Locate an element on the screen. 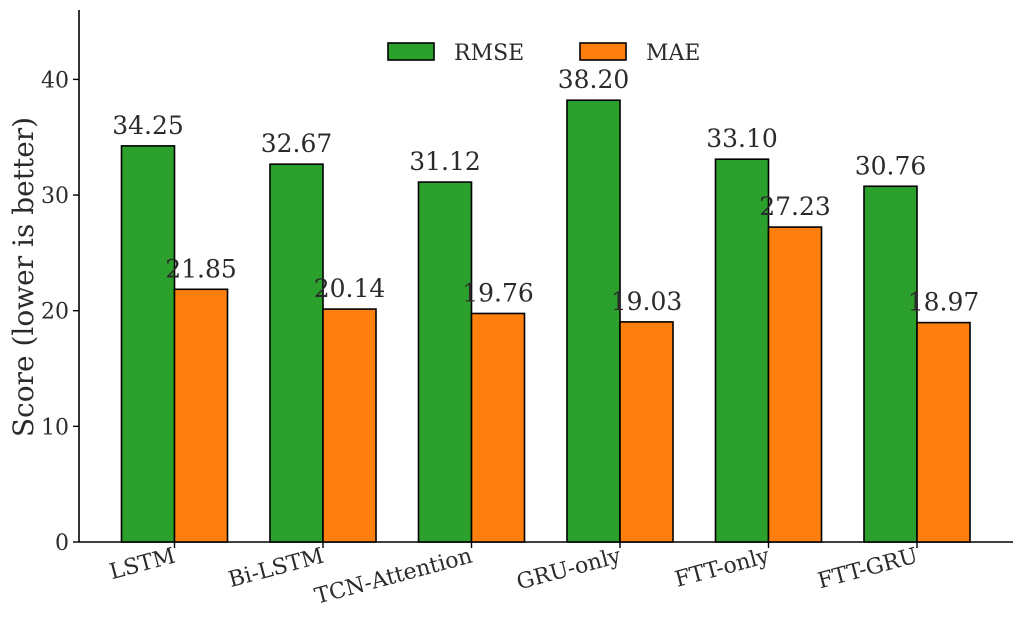 Image resolution: width=1023 pixels, height=639 pixels. y-axis-title: Score (lower is better) is located at coordinates (23, 277).